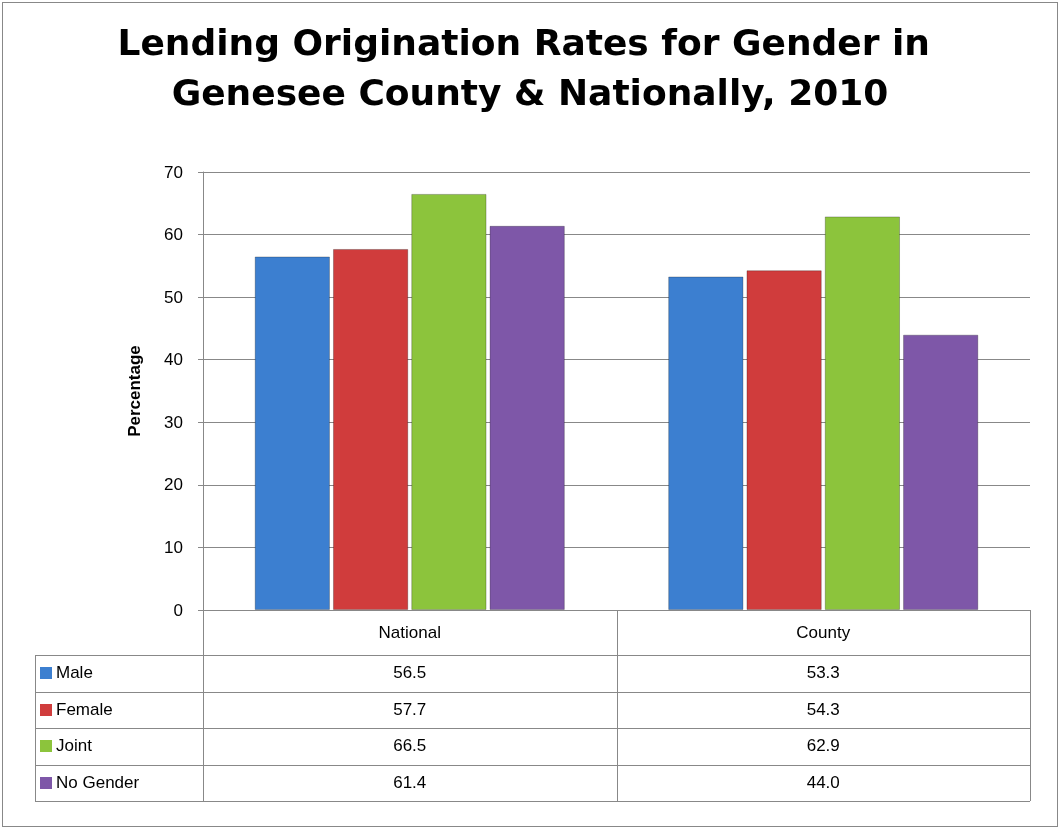 Image resolution: width=1060 pixels, height=829 pixels. What do you see at coordinates (409, 632) in the screenshot?
I see `x-tick-label: National` at bounding box center [409, 632].